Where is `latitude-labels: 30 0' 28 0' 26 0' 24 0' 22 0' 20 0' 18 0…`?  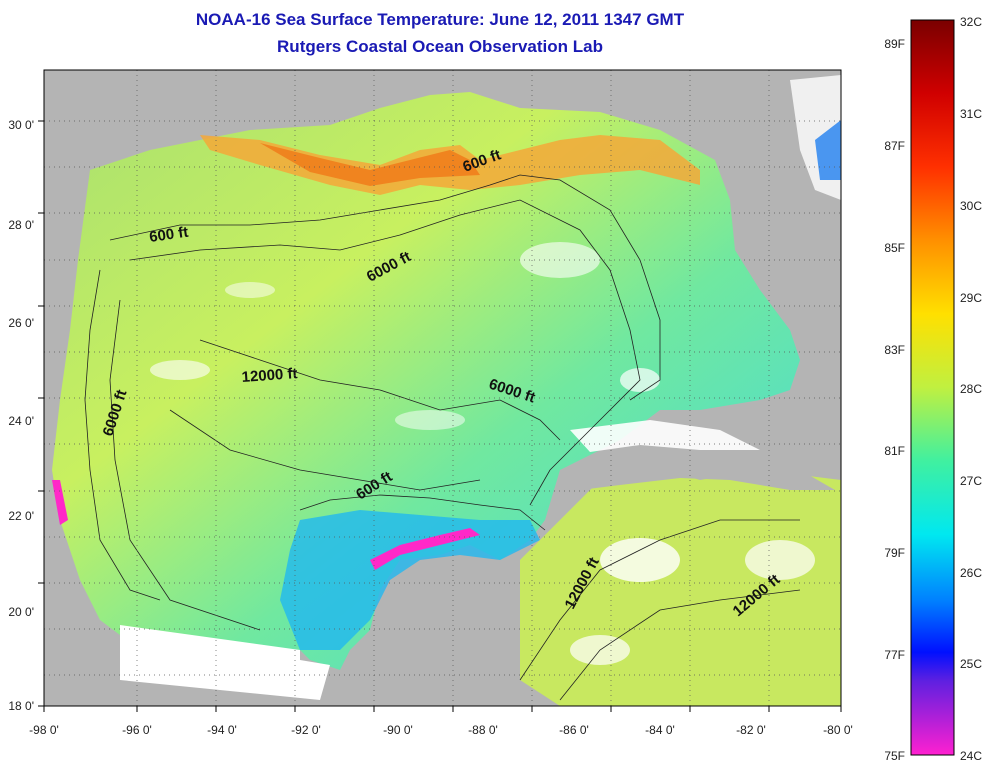 latitude-labels: 30 0' 28 0' 26 0' 24 0' 22 0' 20 0' 18 0… is located at coordinates (21, 415).